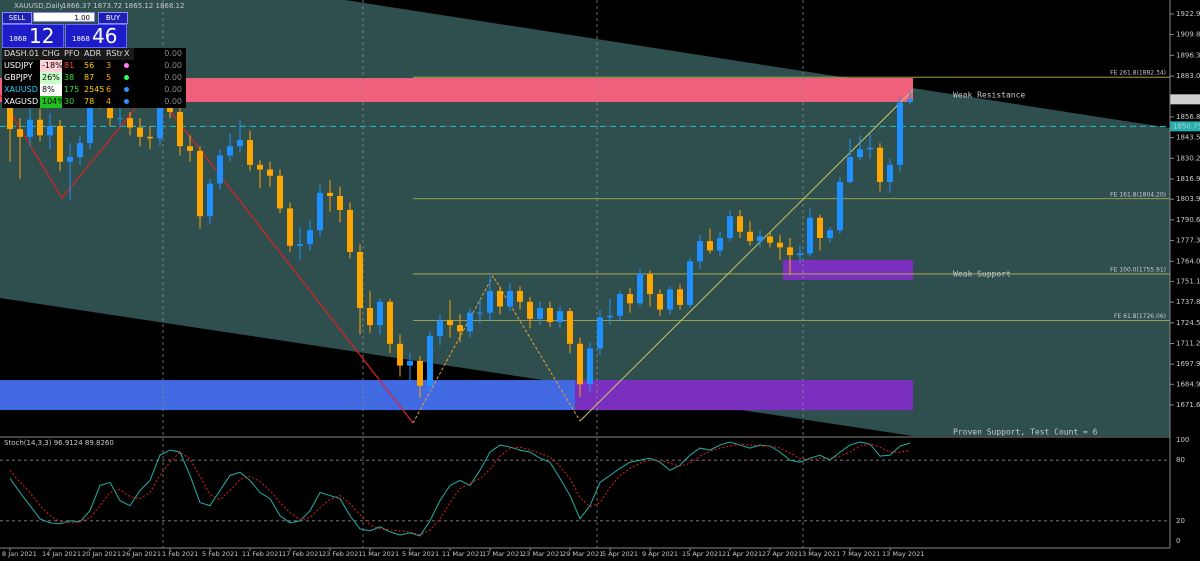 This screenshot has height=561, width=1200. What do you see at coordinates (127, 53) in the screenshot?
I see `dash-header-cell: X` at bounding box center [127, 53].